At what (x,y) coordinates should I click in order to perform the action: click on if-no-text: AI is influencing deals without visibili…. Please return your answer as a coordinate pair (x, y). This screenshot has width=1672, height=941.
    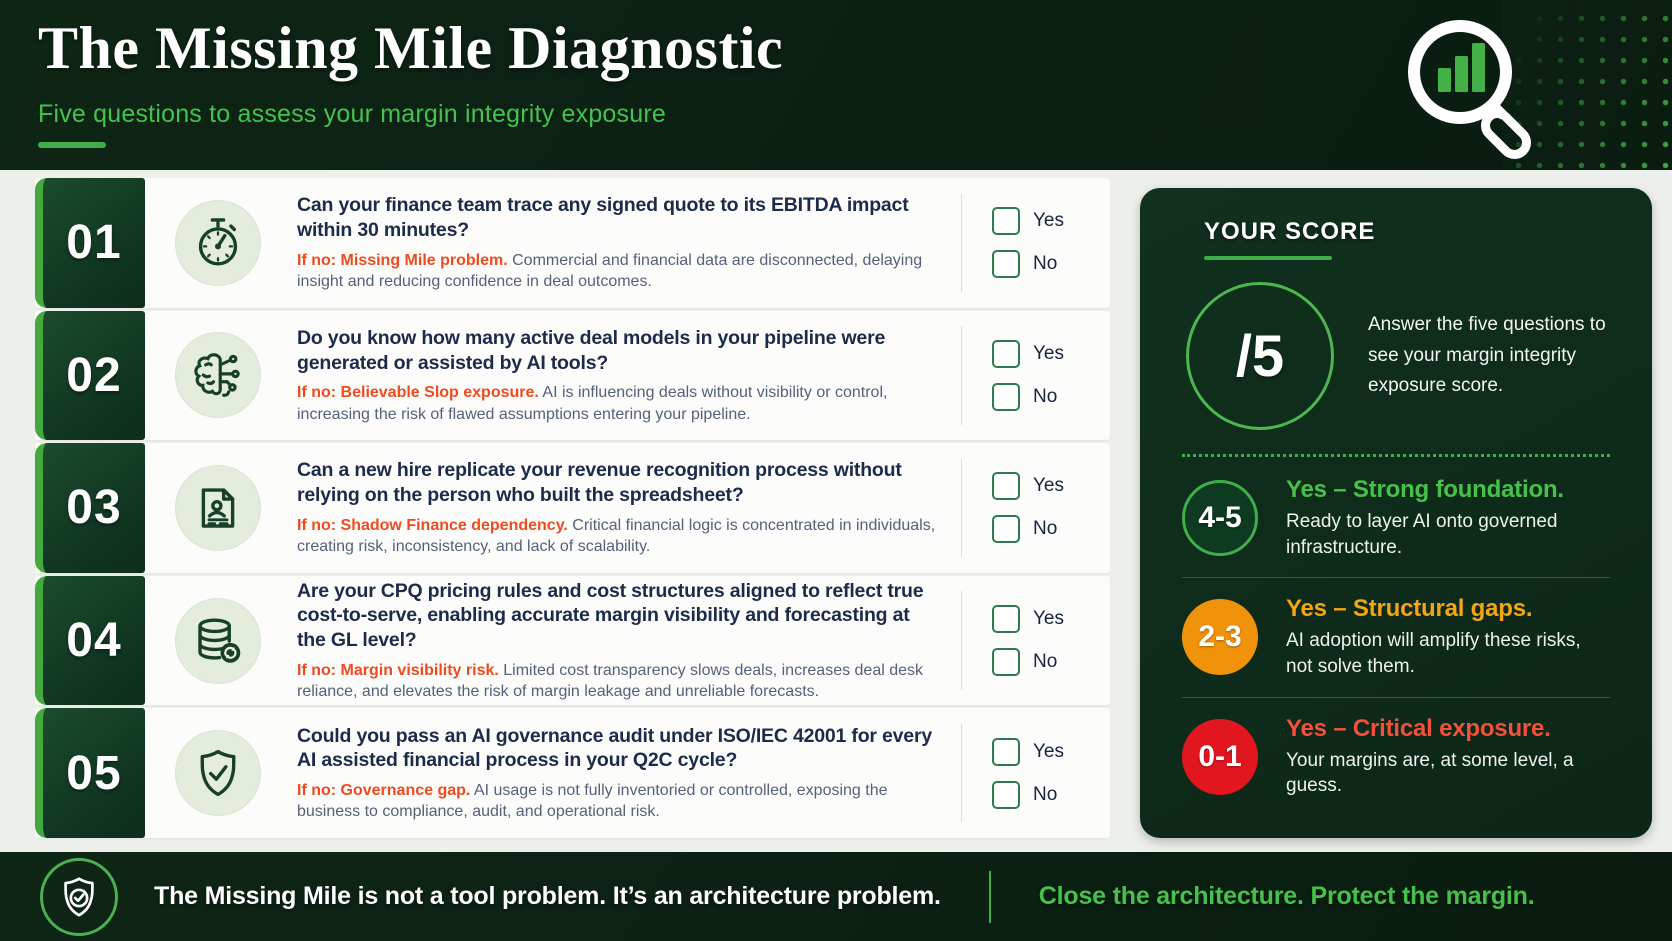
    Looking at the image, I should click on (592, 403).